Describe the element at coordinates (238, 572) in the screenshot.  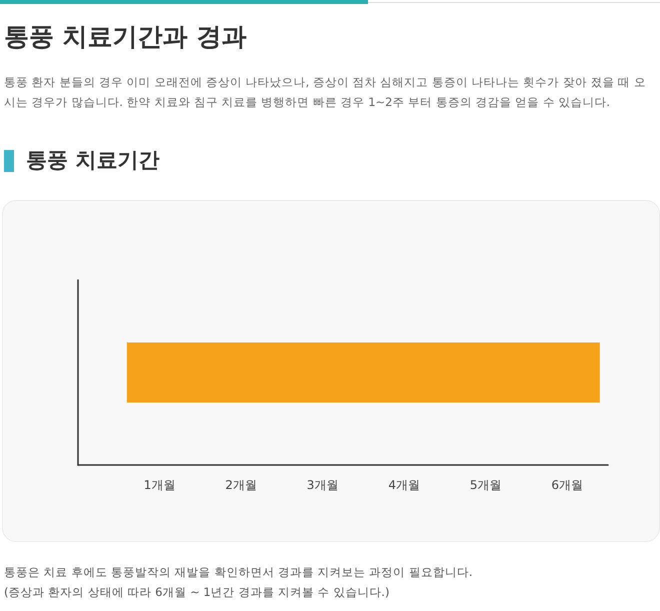
I see `text: 통풍은 치료 후에도 통풍발작의 재발을 확인하면서 경과를 지켜보는 과정이 필요합니다.` at that location.